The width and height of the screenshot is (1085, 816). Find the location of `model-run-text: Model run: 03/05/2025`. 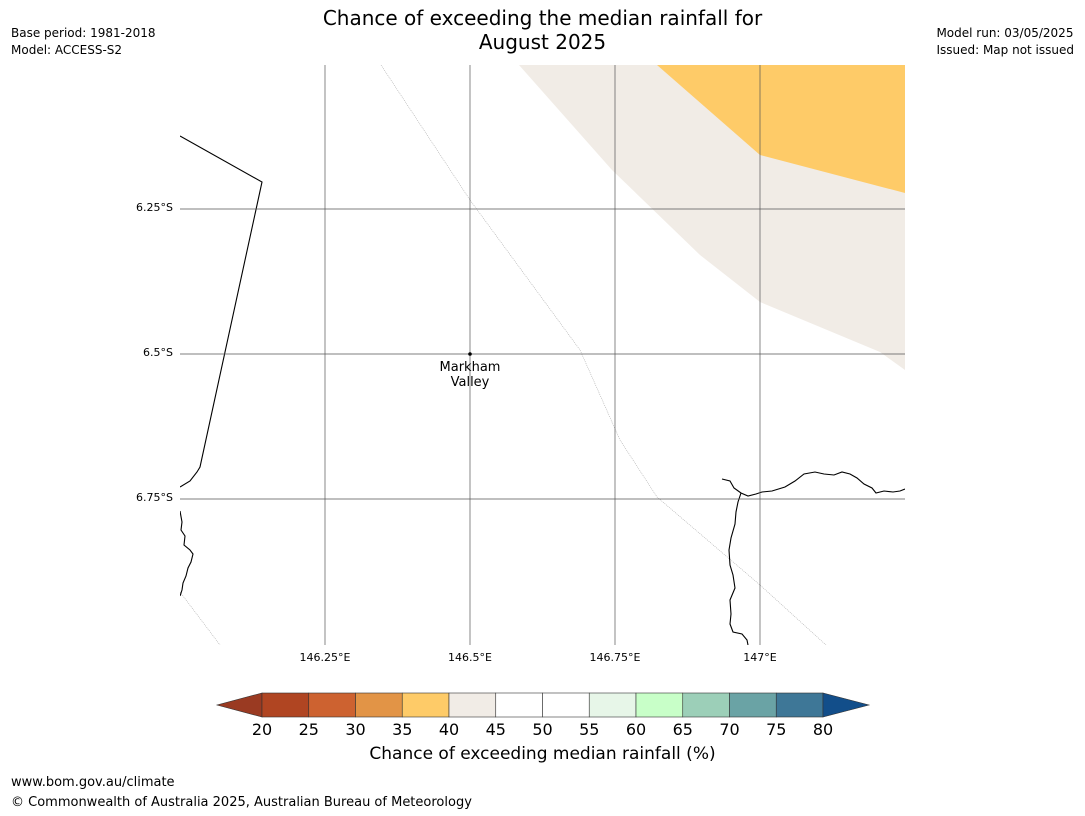

model-run-text: Model run: 03/05/2025 is located at coordinates (1005, 33).